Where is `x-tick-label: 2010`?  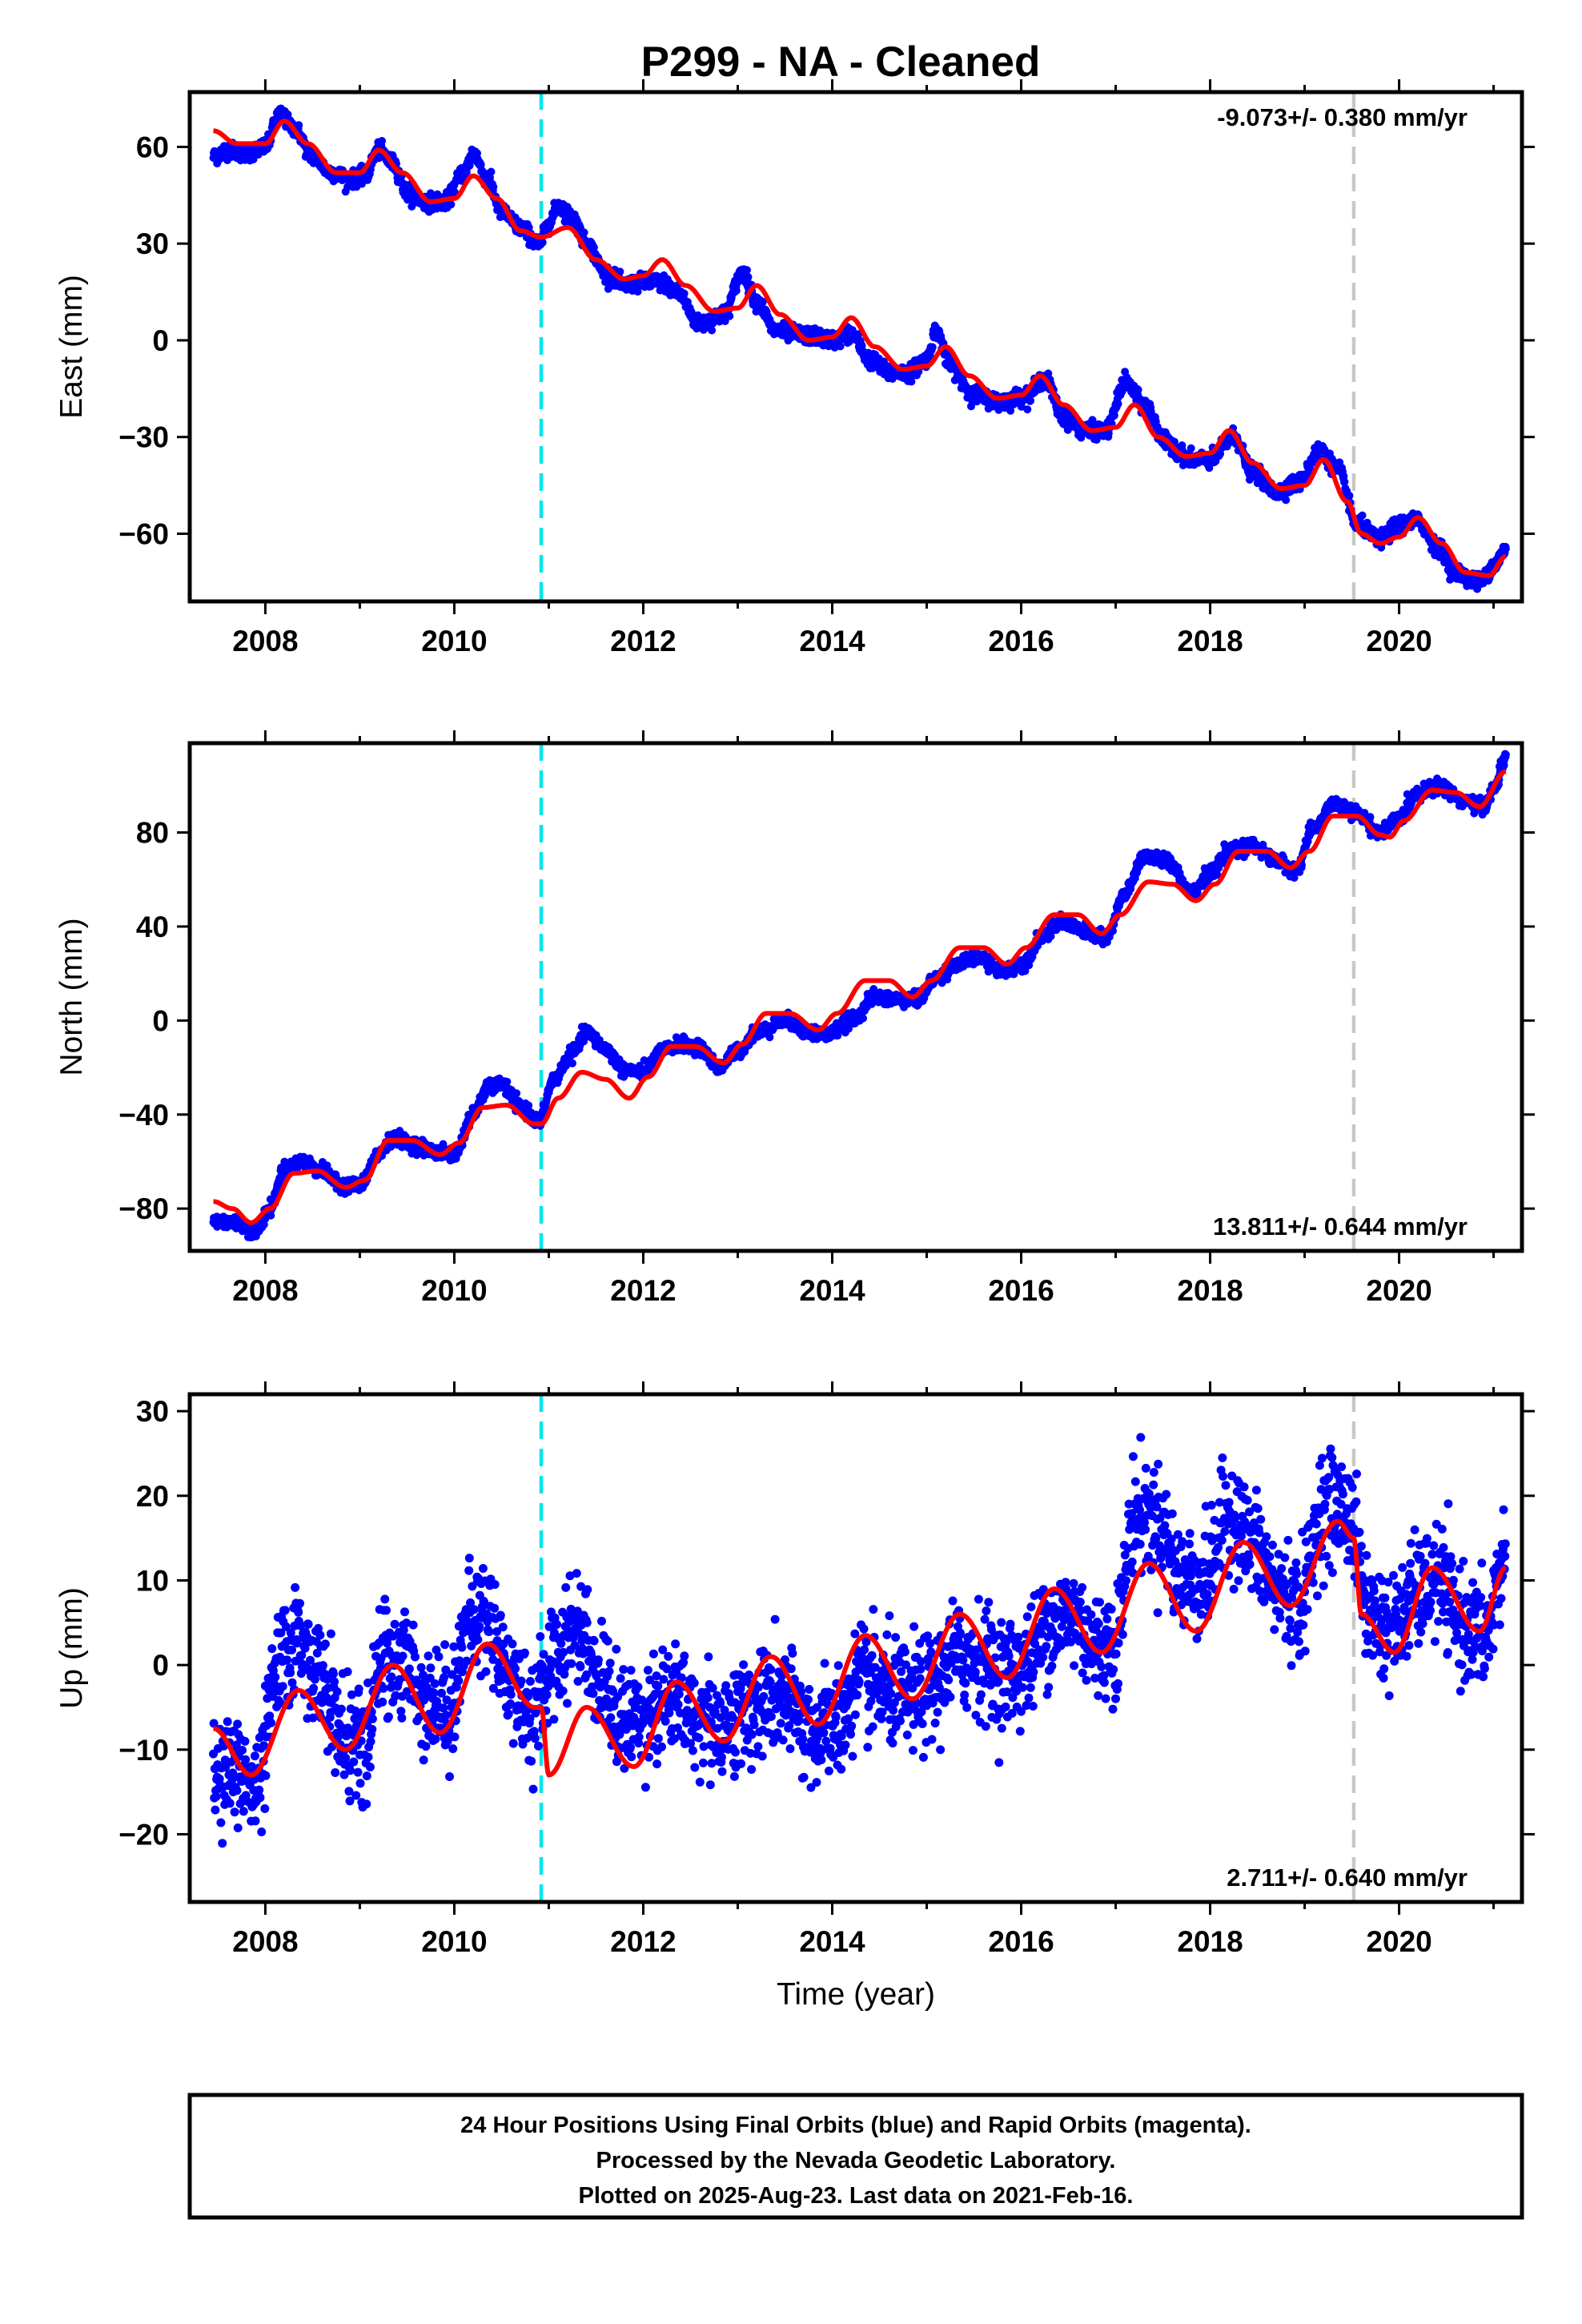 x-tick-label: 2010 is located at coordinates (454, 641).